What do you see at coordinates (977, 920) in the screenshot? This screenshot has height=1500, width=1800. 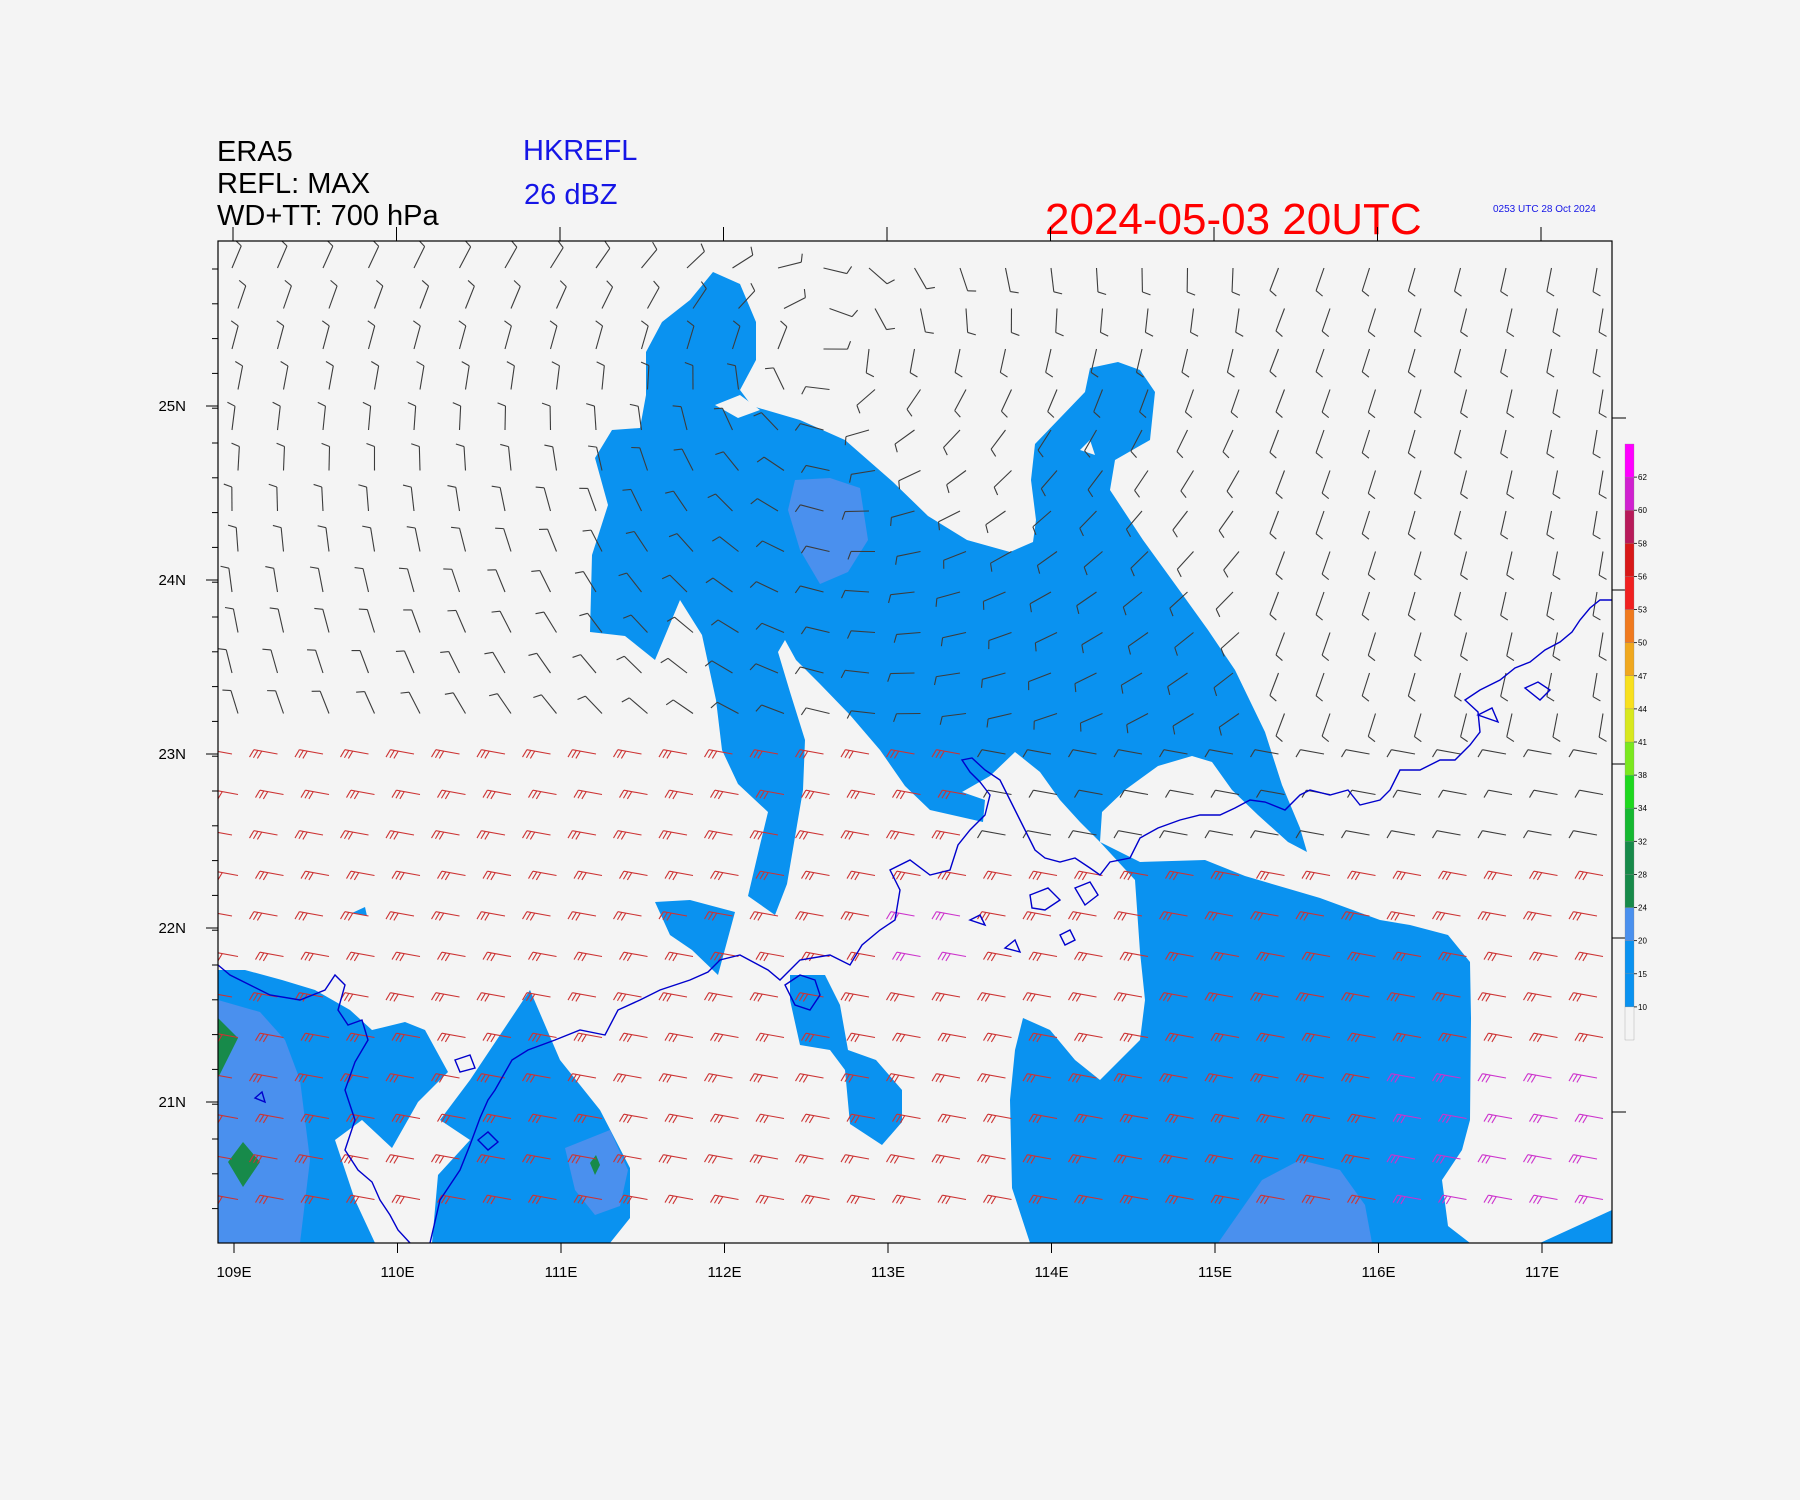 I see `island-path` at bounding box center [977, 920].